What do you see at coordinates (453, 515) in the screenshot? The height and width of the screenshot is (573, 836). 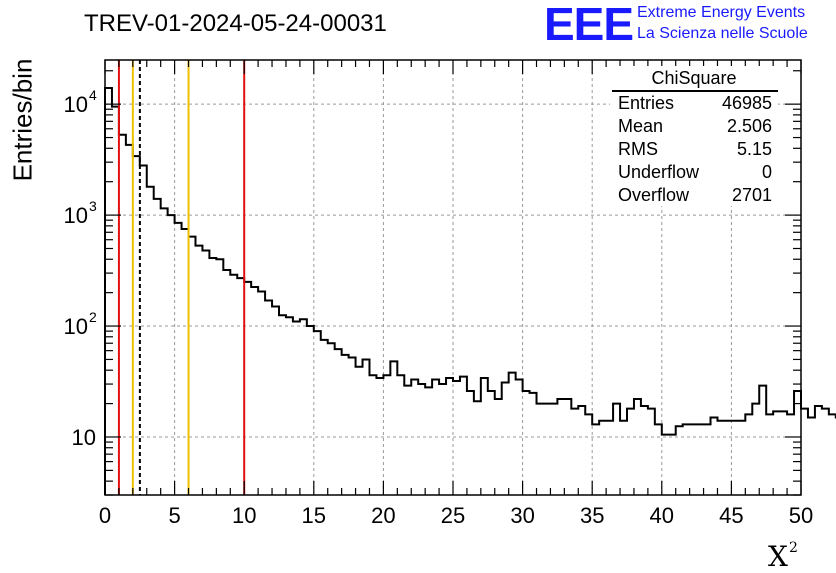 I see `x-tick-label: 25` at bounding box center [453, 515].